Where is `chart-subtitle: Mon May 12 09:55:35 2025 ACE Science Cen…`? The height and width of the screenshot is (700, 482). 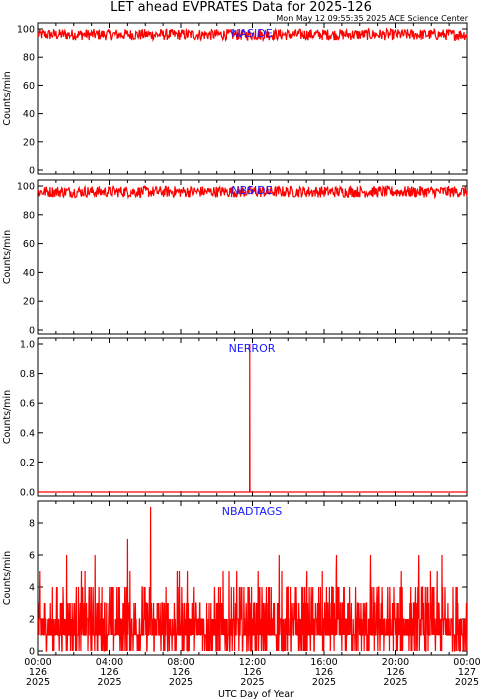
chart-subtitle: Mon May 12 09:55:35 2025 ACE Science Cen… is located at coordinates (372, 18).